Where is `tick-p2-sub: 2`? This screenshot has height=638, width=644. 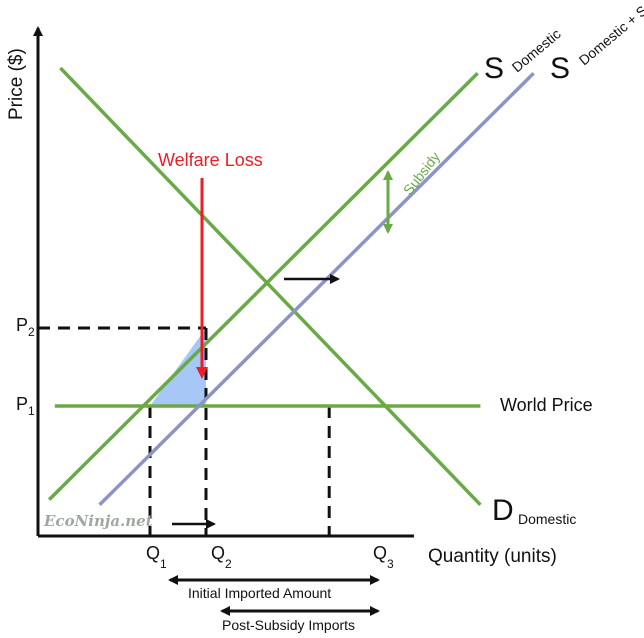 tick-p2-sub: 2 is located at coordinates (31, 332).